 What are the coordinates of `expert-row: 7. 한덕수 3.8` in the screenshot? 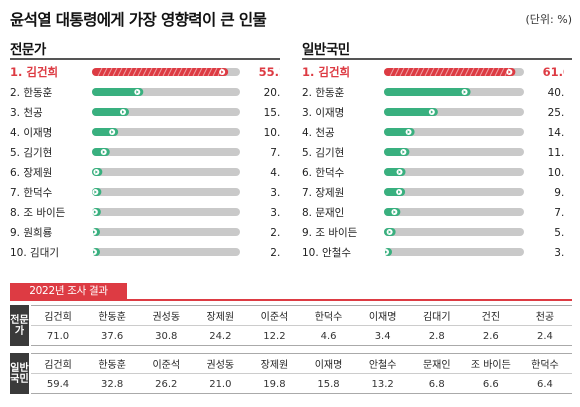 It's located at (145, 193).